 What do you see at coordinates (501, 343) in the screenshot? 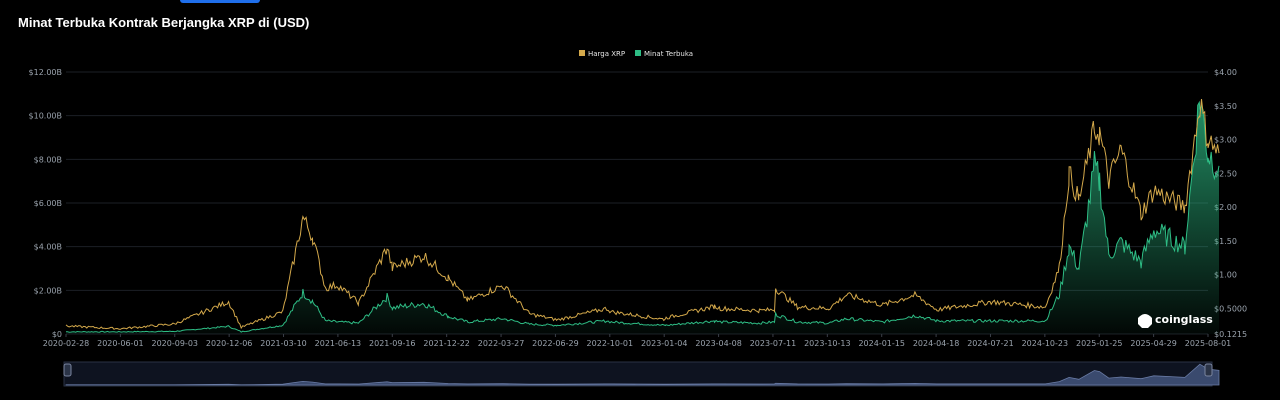
I see `x-tick-label: 2022-03-27` at bounding box center [501, 343].